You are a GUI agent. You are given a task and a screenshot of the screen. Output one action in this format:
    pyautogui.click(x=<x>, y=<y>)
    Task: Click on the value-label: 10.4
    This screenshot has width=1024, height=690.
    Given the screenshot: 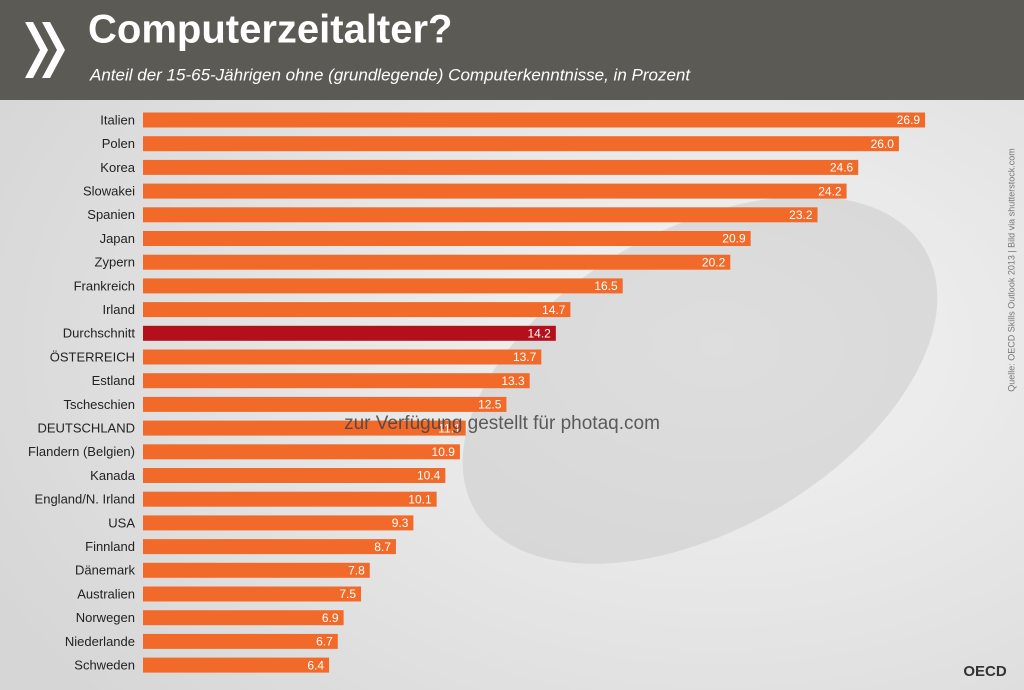 What is the action you would take?
    pyautogui.click(x=429, y=476)
    